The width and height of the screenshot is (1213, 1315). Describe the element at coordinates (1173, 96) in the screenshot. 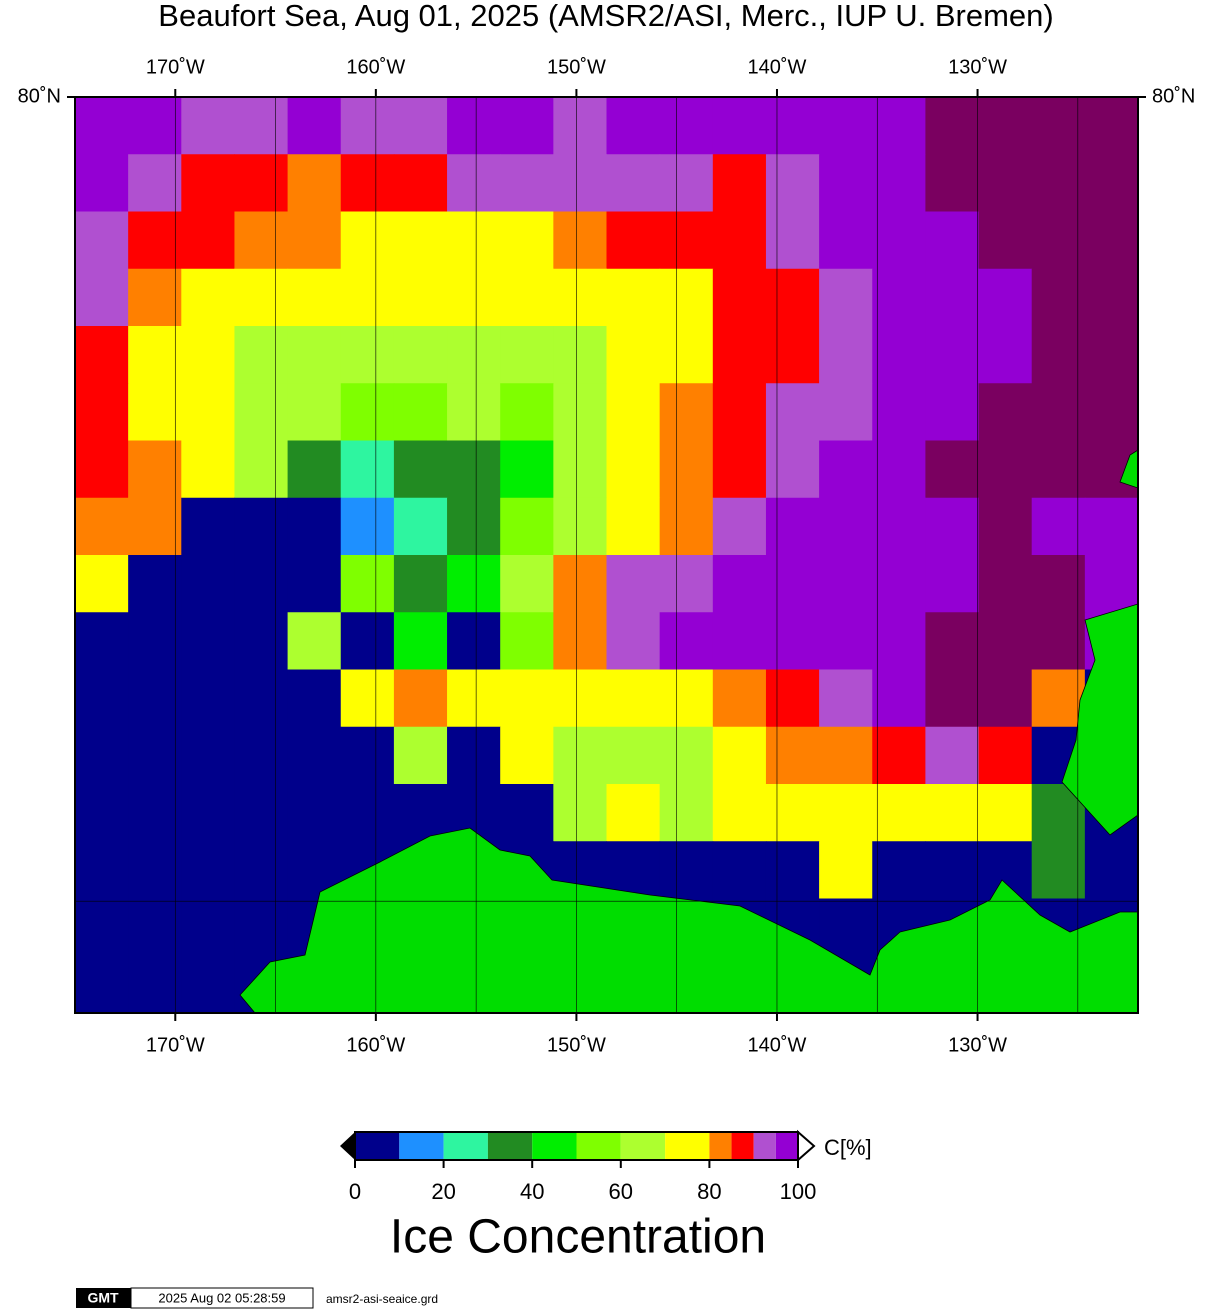

I see `y-tick-label-right: 80˚N` at that location.